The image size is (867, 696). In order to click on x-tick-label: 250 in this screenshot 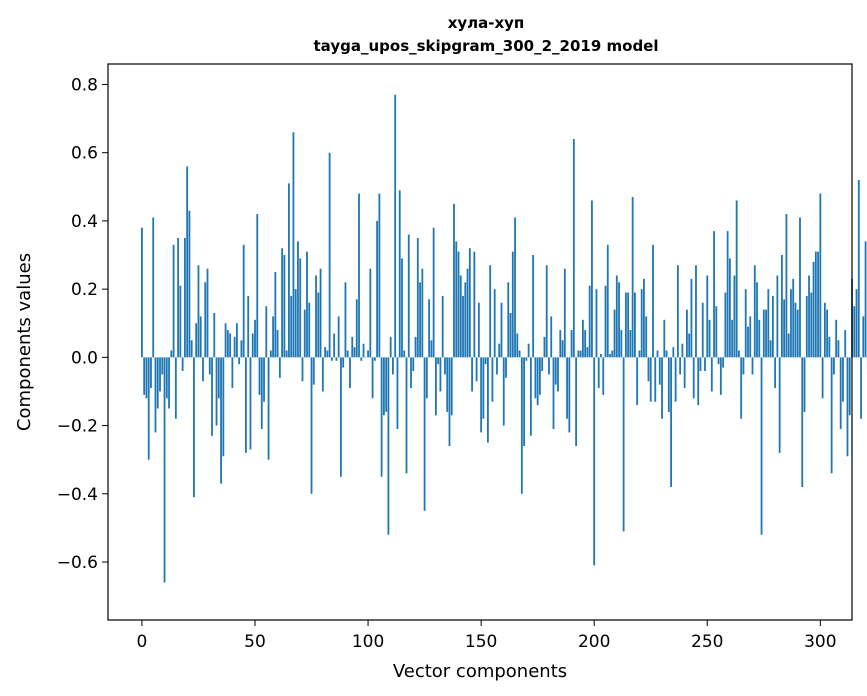, I will do `click(707, 642)`.